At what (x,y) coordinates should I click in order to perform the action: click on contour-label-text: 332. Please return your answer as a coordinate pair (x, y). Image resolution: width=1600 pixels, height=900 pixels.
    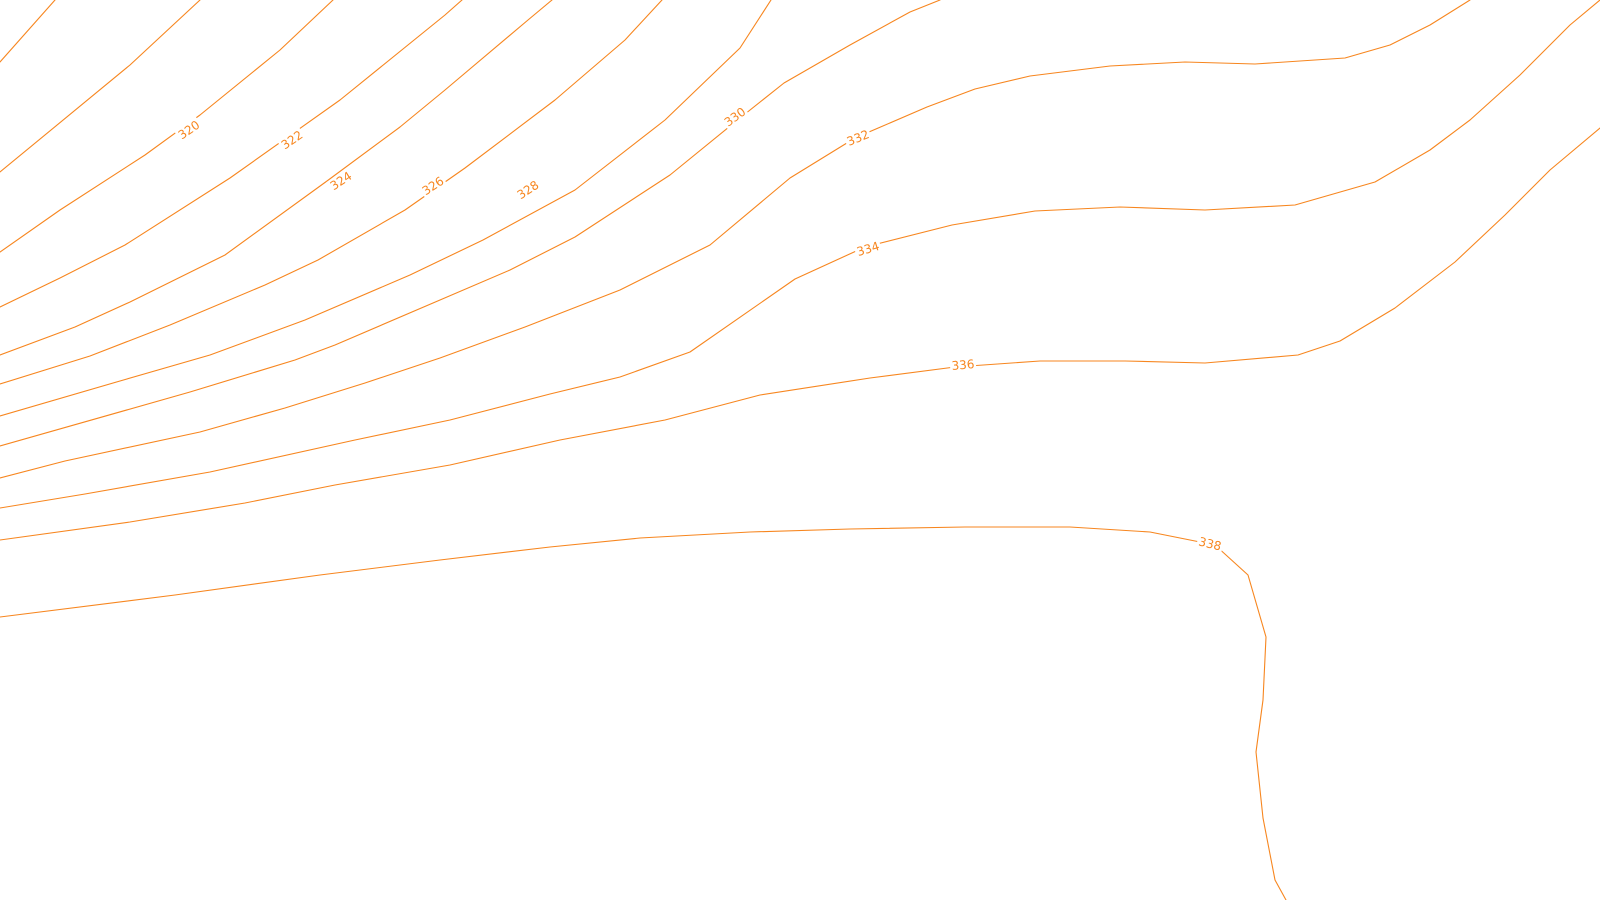
    Looking at the image, I should click on (858, 138).